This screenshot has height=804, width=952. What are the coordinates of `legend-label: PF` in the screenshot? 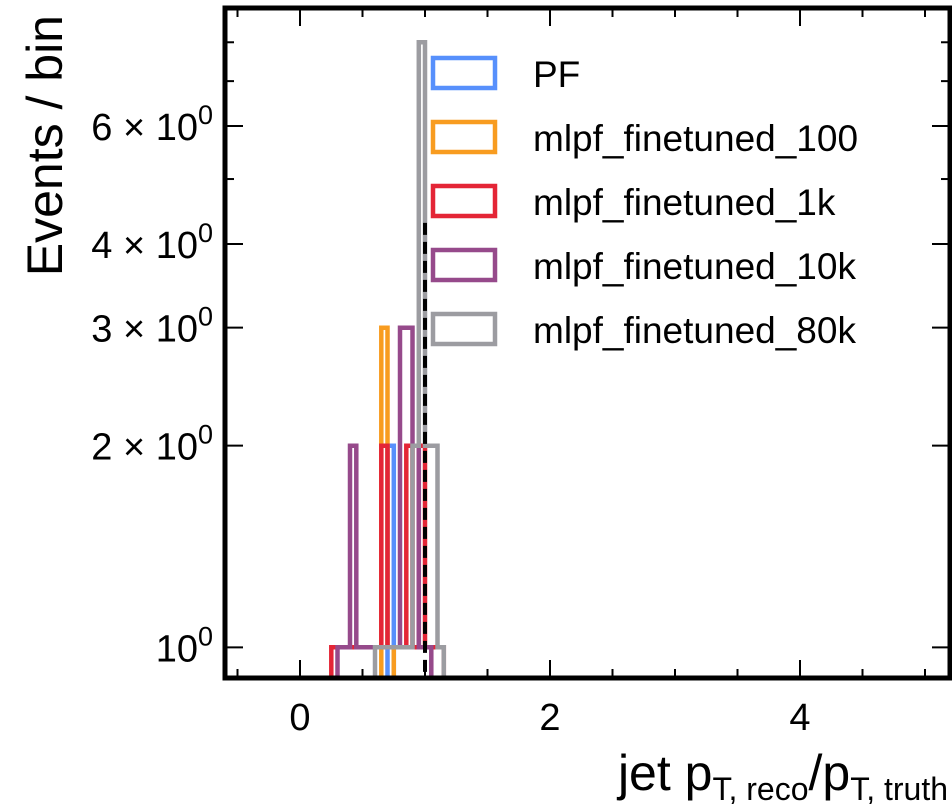 It's located at (556, 74).